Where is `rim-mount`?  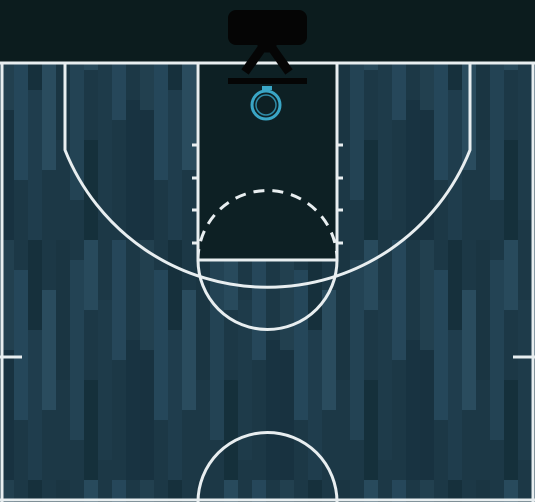
rim-mount is located at coordinates (267, 88).